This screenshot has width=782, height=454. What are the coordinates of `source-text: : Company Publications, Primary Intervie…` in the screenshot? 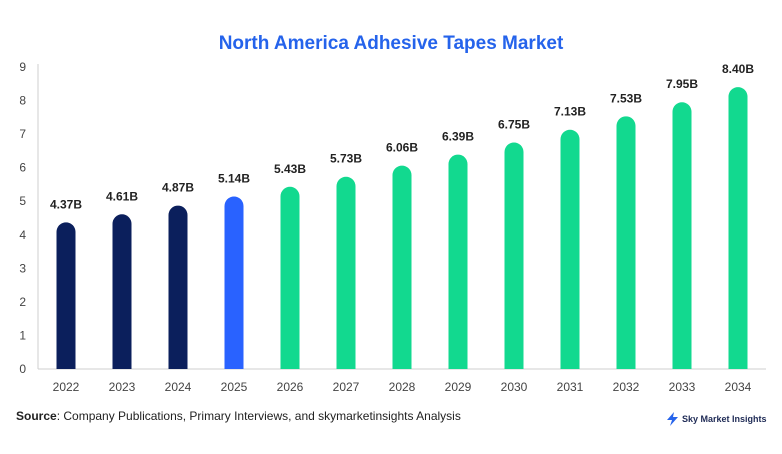 It's located at (258, 416).